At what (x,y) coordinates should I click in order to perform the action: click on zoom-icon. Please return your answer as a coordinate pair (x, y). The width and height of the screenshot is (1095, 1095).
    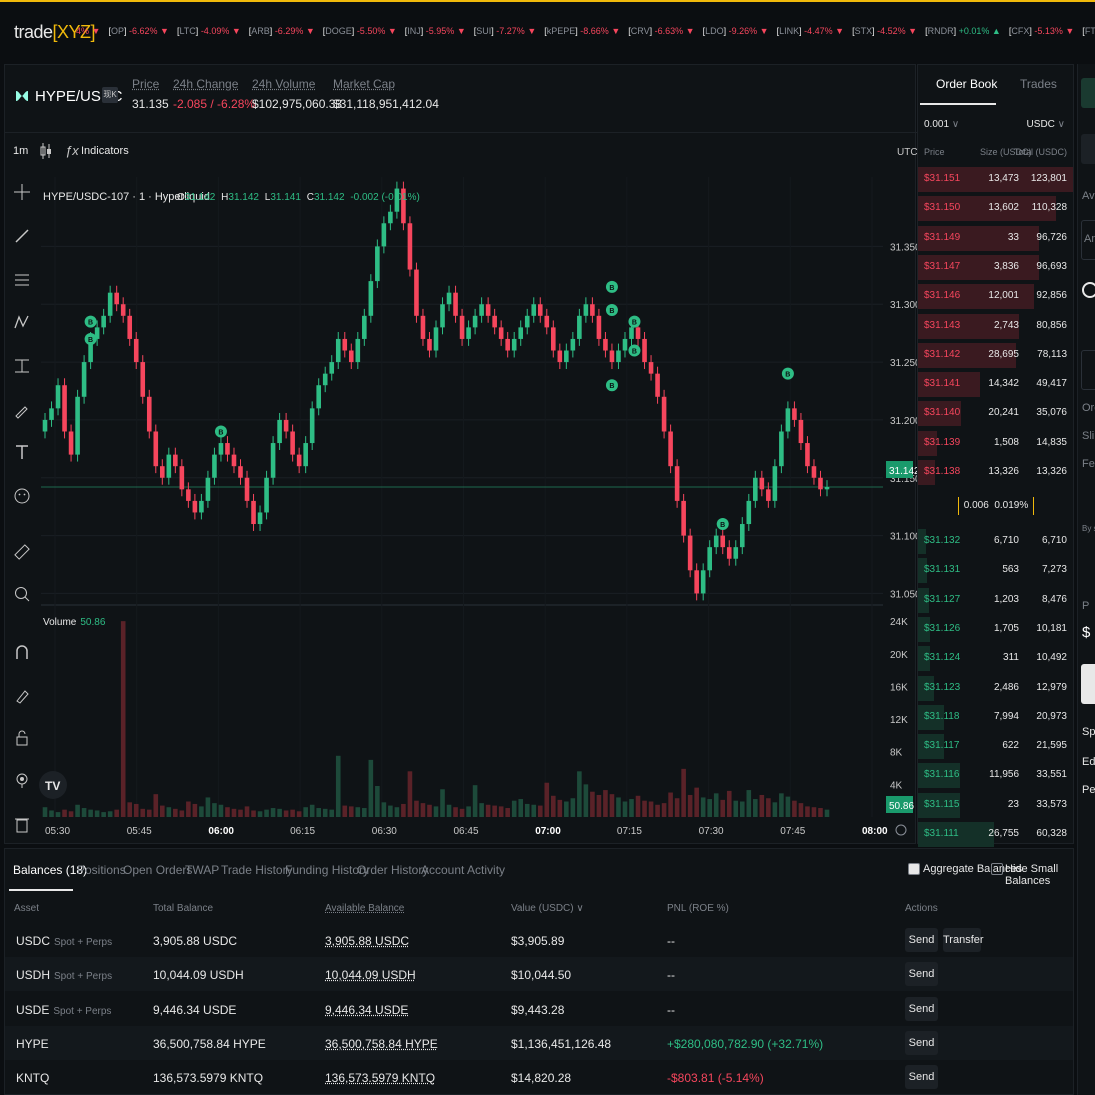
    Looking at the image, I should click on (22, 594).